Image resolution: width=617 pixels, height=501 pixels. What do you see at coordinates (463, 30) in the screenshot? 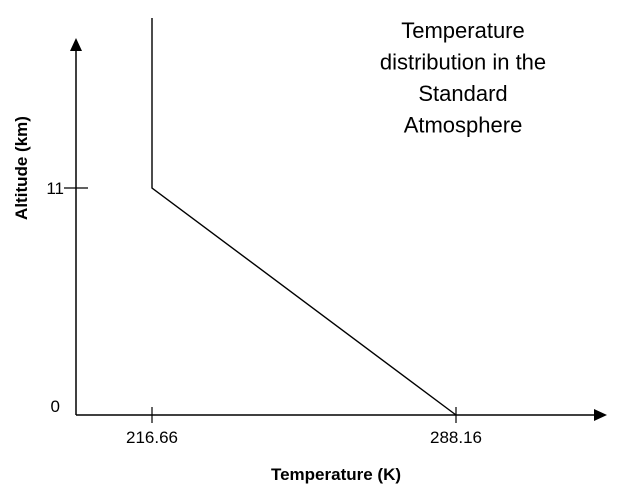
I see `chart-title-line: Temperature` at bounding box center [463, 30].